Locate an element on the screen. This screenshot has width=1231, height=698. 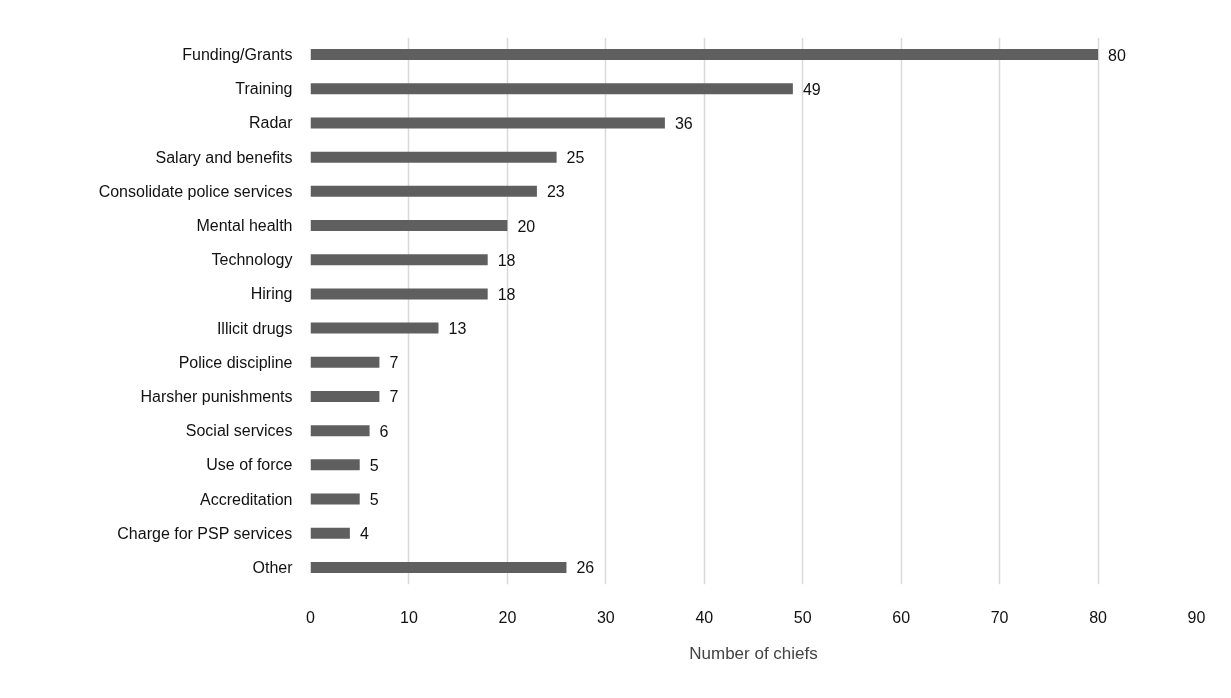
x-tick-label: 0 is located at coordinates (311, 617).